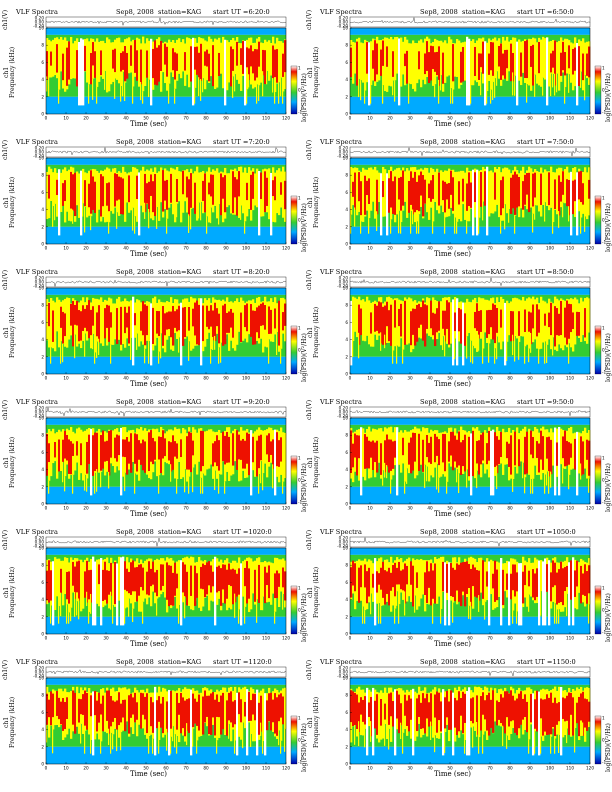  I want to click on frequency-tick-label: 8, so click(346, 45).